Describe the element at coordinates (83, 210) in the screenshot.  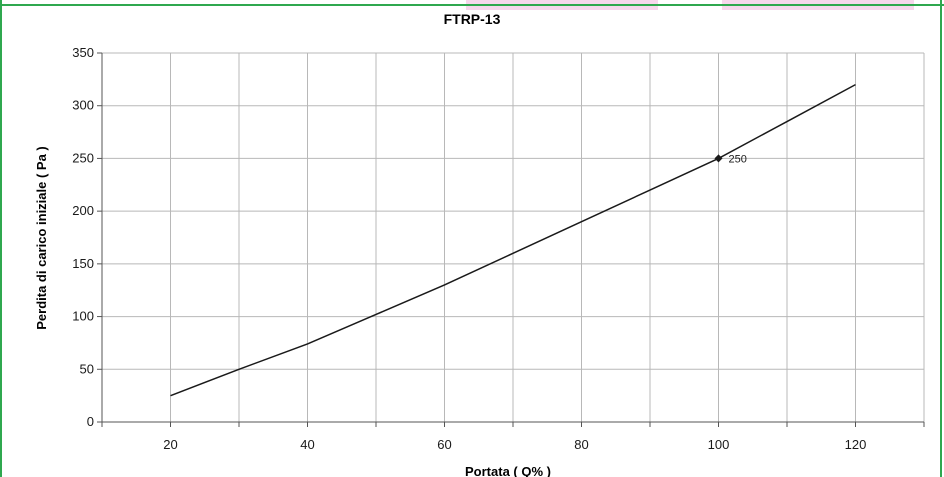
I see `y-tick-label: 200` at that location.